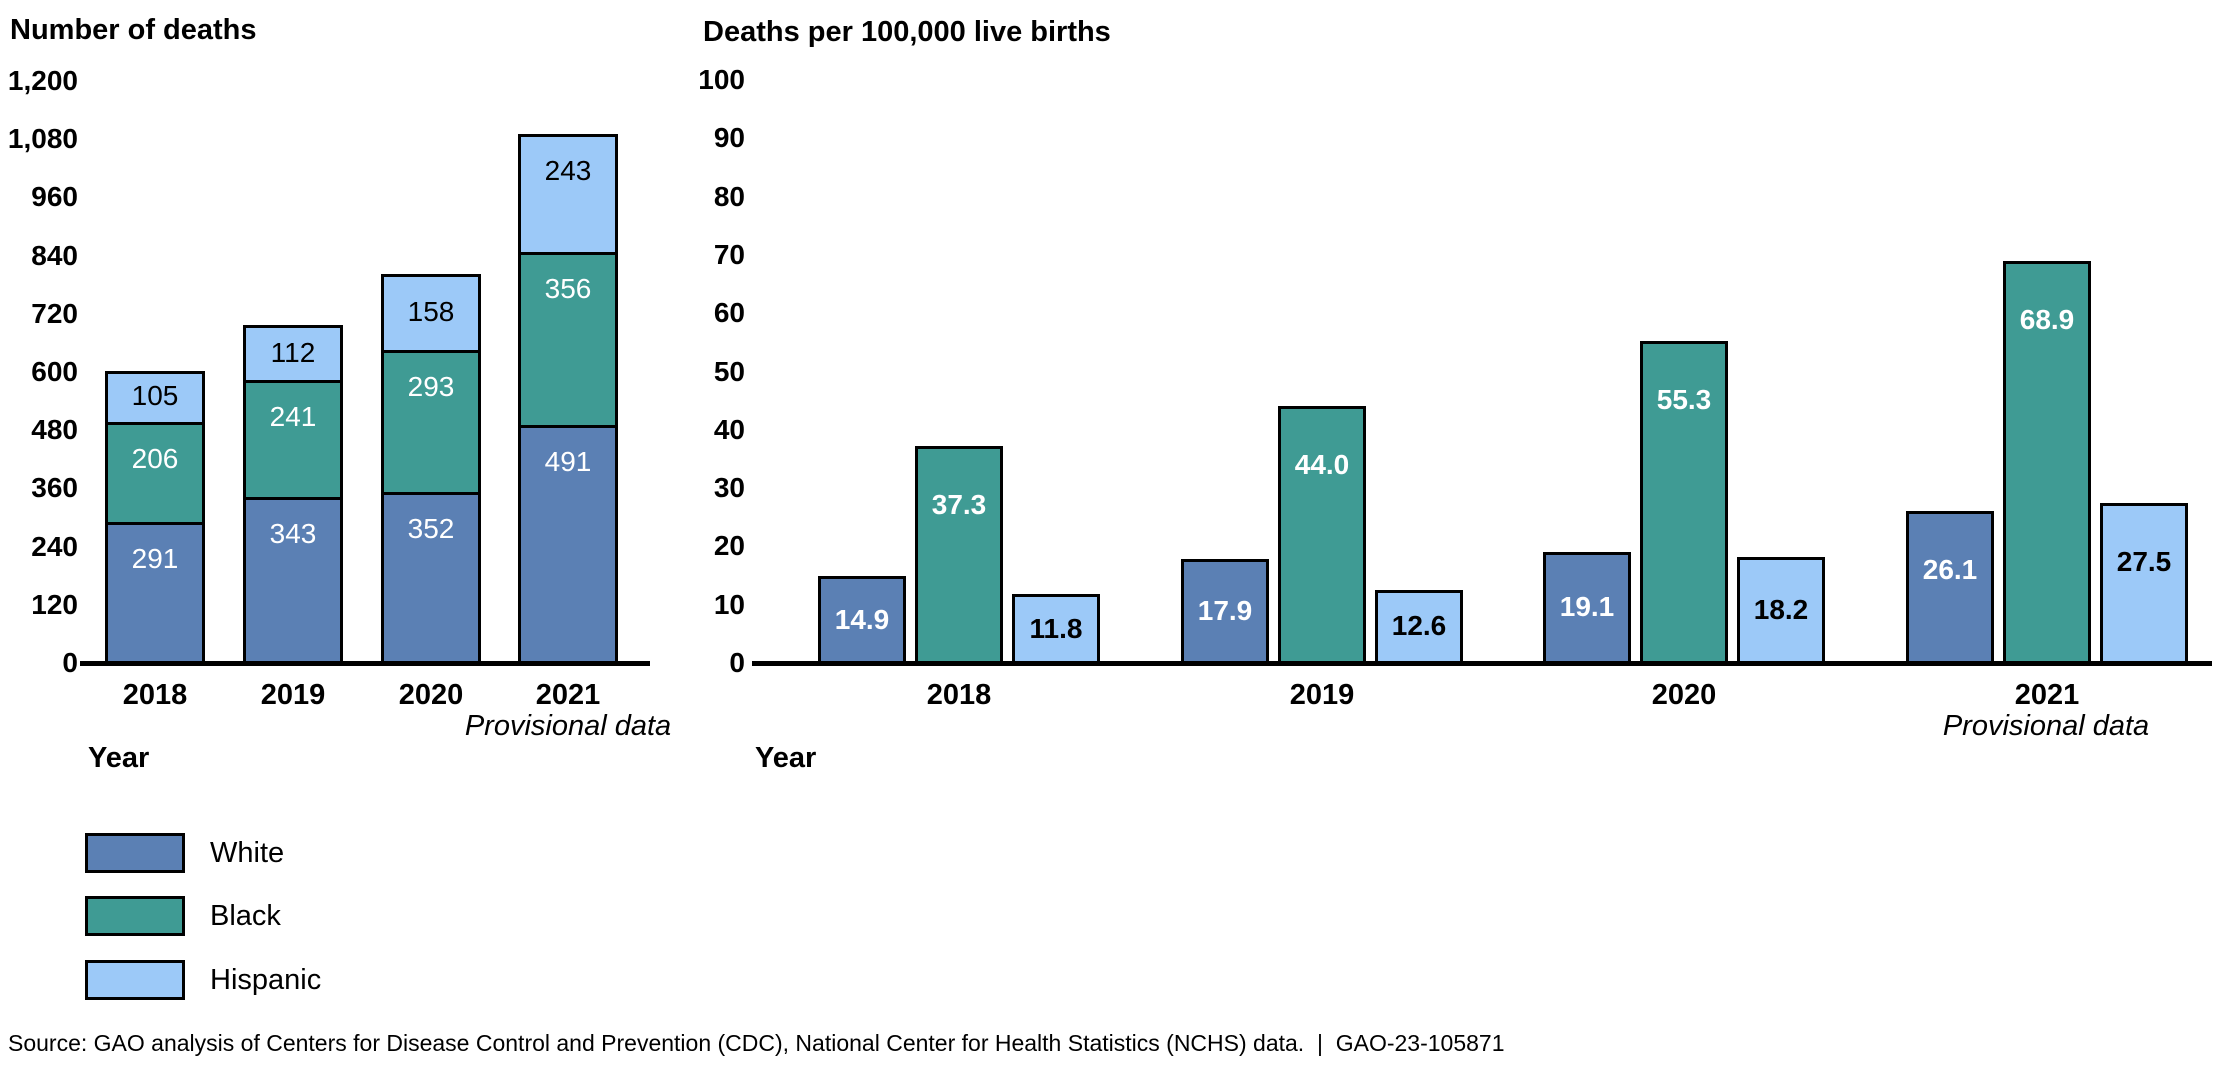 Image resolution: width=2230 pixels, height=1068 pixels. What do you see at coordinates (135, 980) in the screenshot?
I see `legend-swatch-hispanic` at bounding box center [135, 980].